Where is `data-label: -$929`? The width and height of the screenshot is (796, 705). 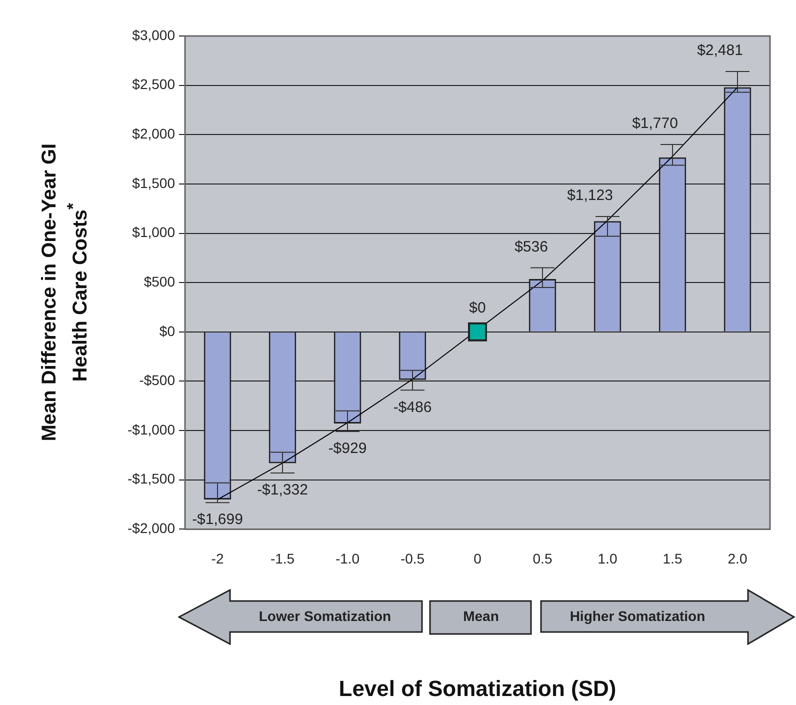
data-label: -$929 is located at coordinates (347, 449).